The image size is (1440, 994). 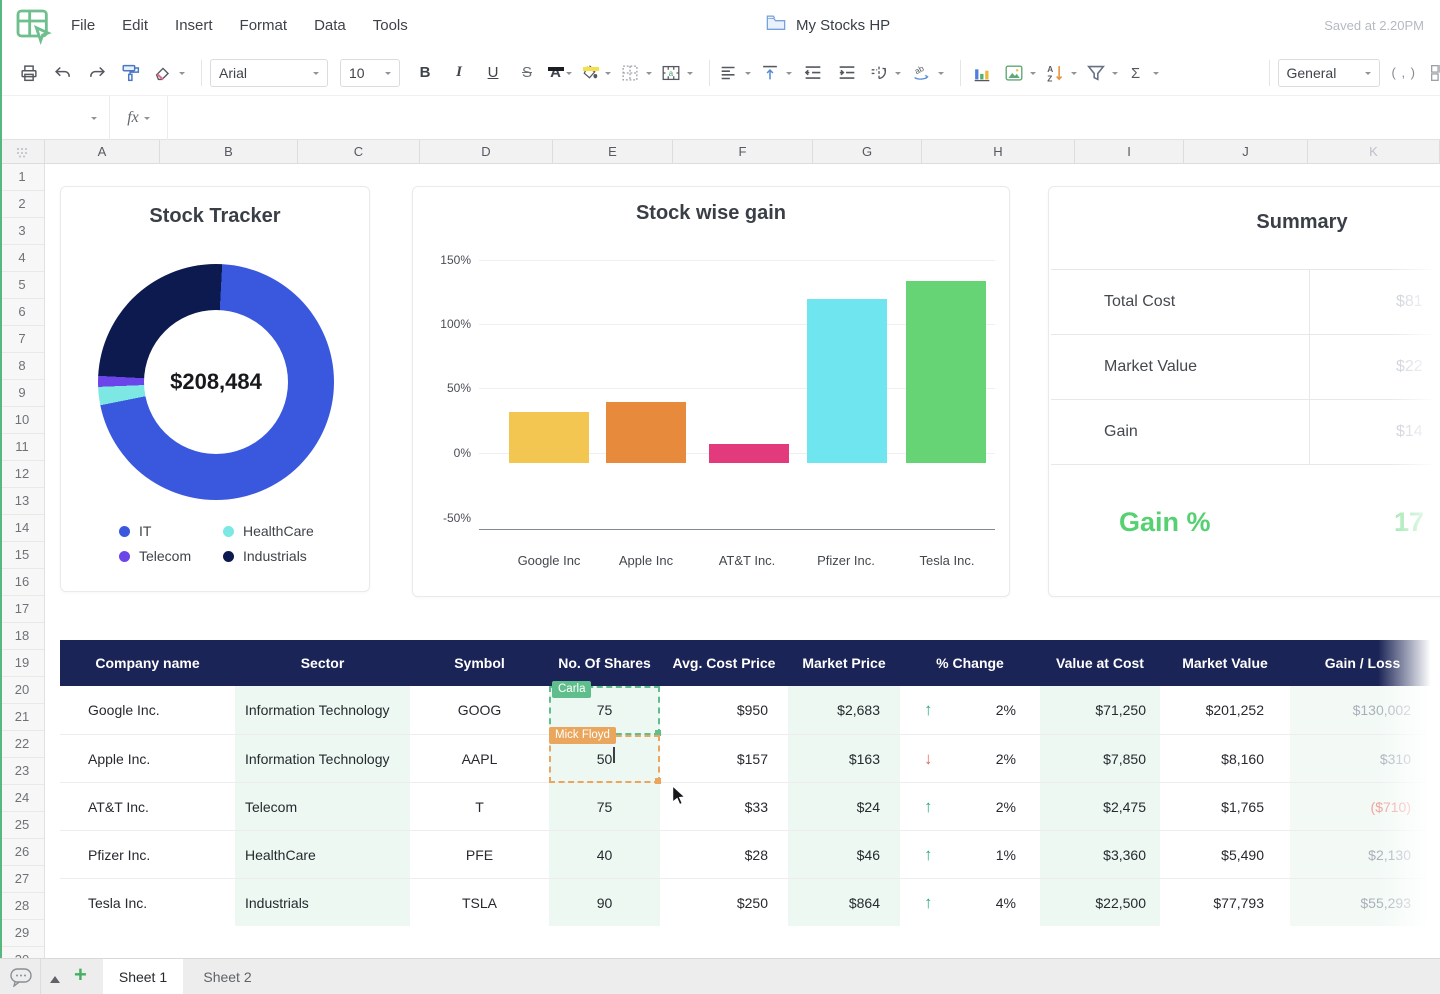 What do you see at coordinates (604, 902) in the screenshot?
I see `cell: 90` at bounding box center [604, 902].